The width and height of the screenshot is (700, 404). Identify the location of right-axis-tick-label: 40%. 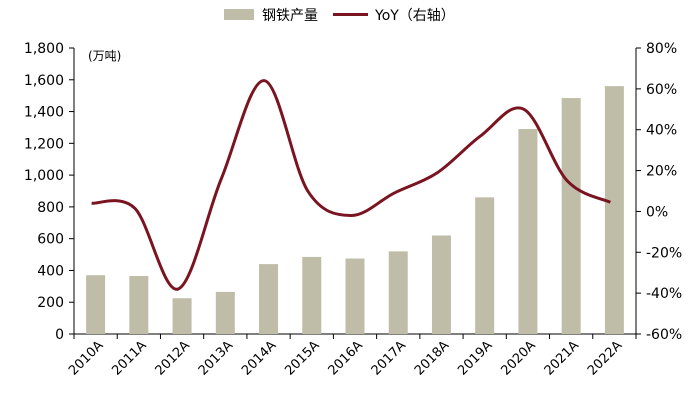
(661, 131).